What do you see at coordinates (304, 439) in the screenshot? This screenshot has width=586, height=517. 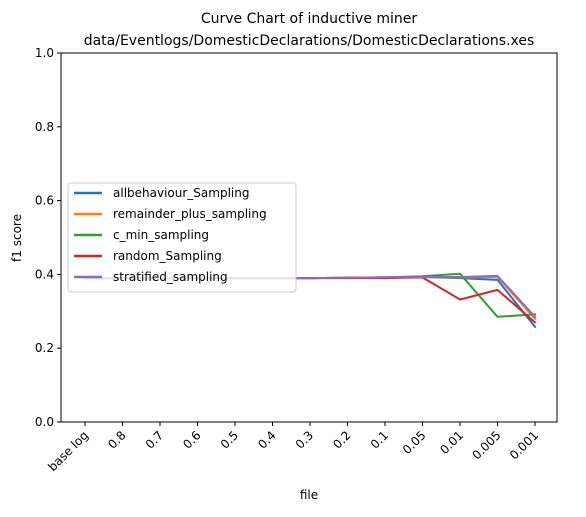 I see `x-tick-label: 0.3` at bounding box center [304, 439].